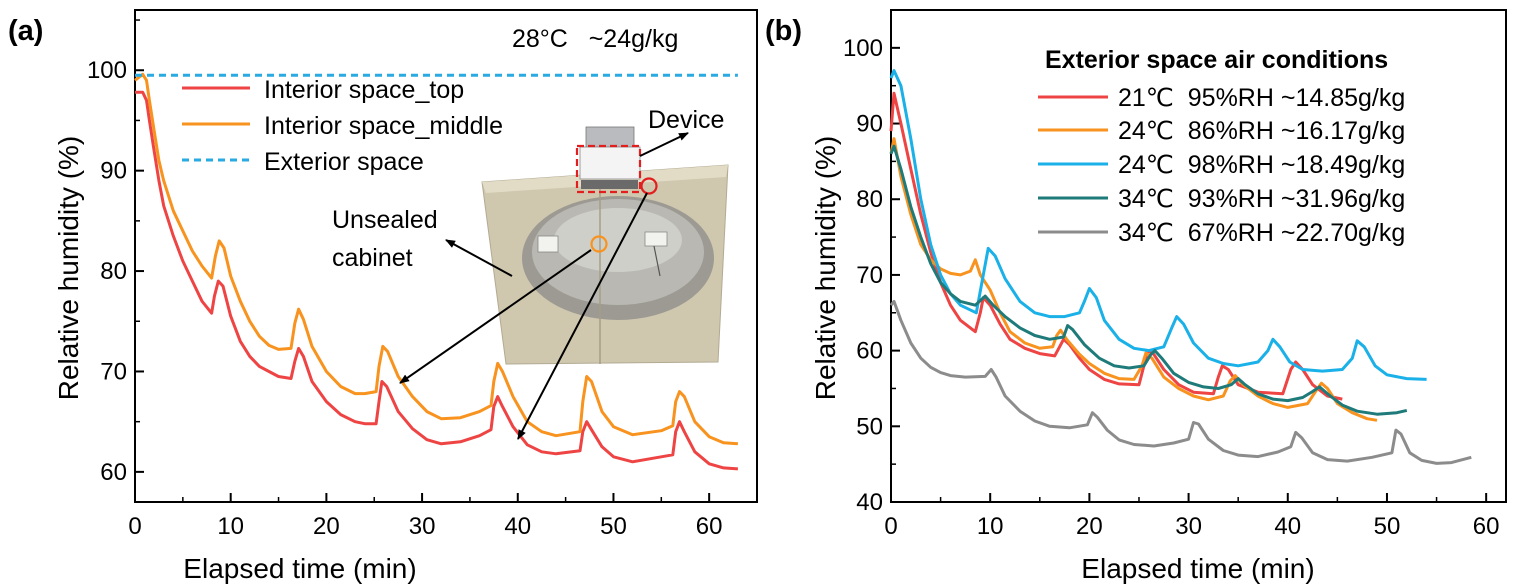  What do you see at coordinates (649, 186) in the screenshot?
I see `top-sensor-marker` at bounding box center [649, 186].